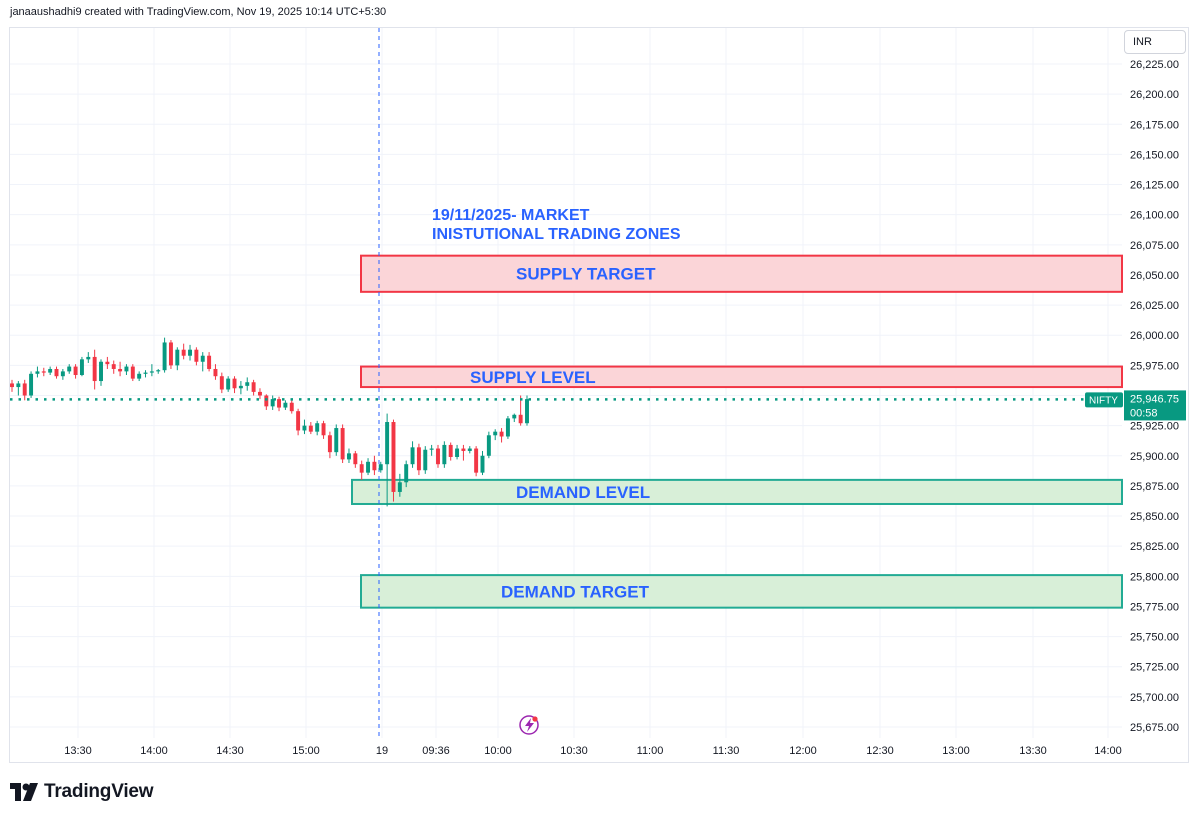 The image size is (1199, 820). What do you see at coordinates (1154, 336) in the screenshot?
I see `price-tick-label: 26,000.00` at bounding box center [1154, 336].